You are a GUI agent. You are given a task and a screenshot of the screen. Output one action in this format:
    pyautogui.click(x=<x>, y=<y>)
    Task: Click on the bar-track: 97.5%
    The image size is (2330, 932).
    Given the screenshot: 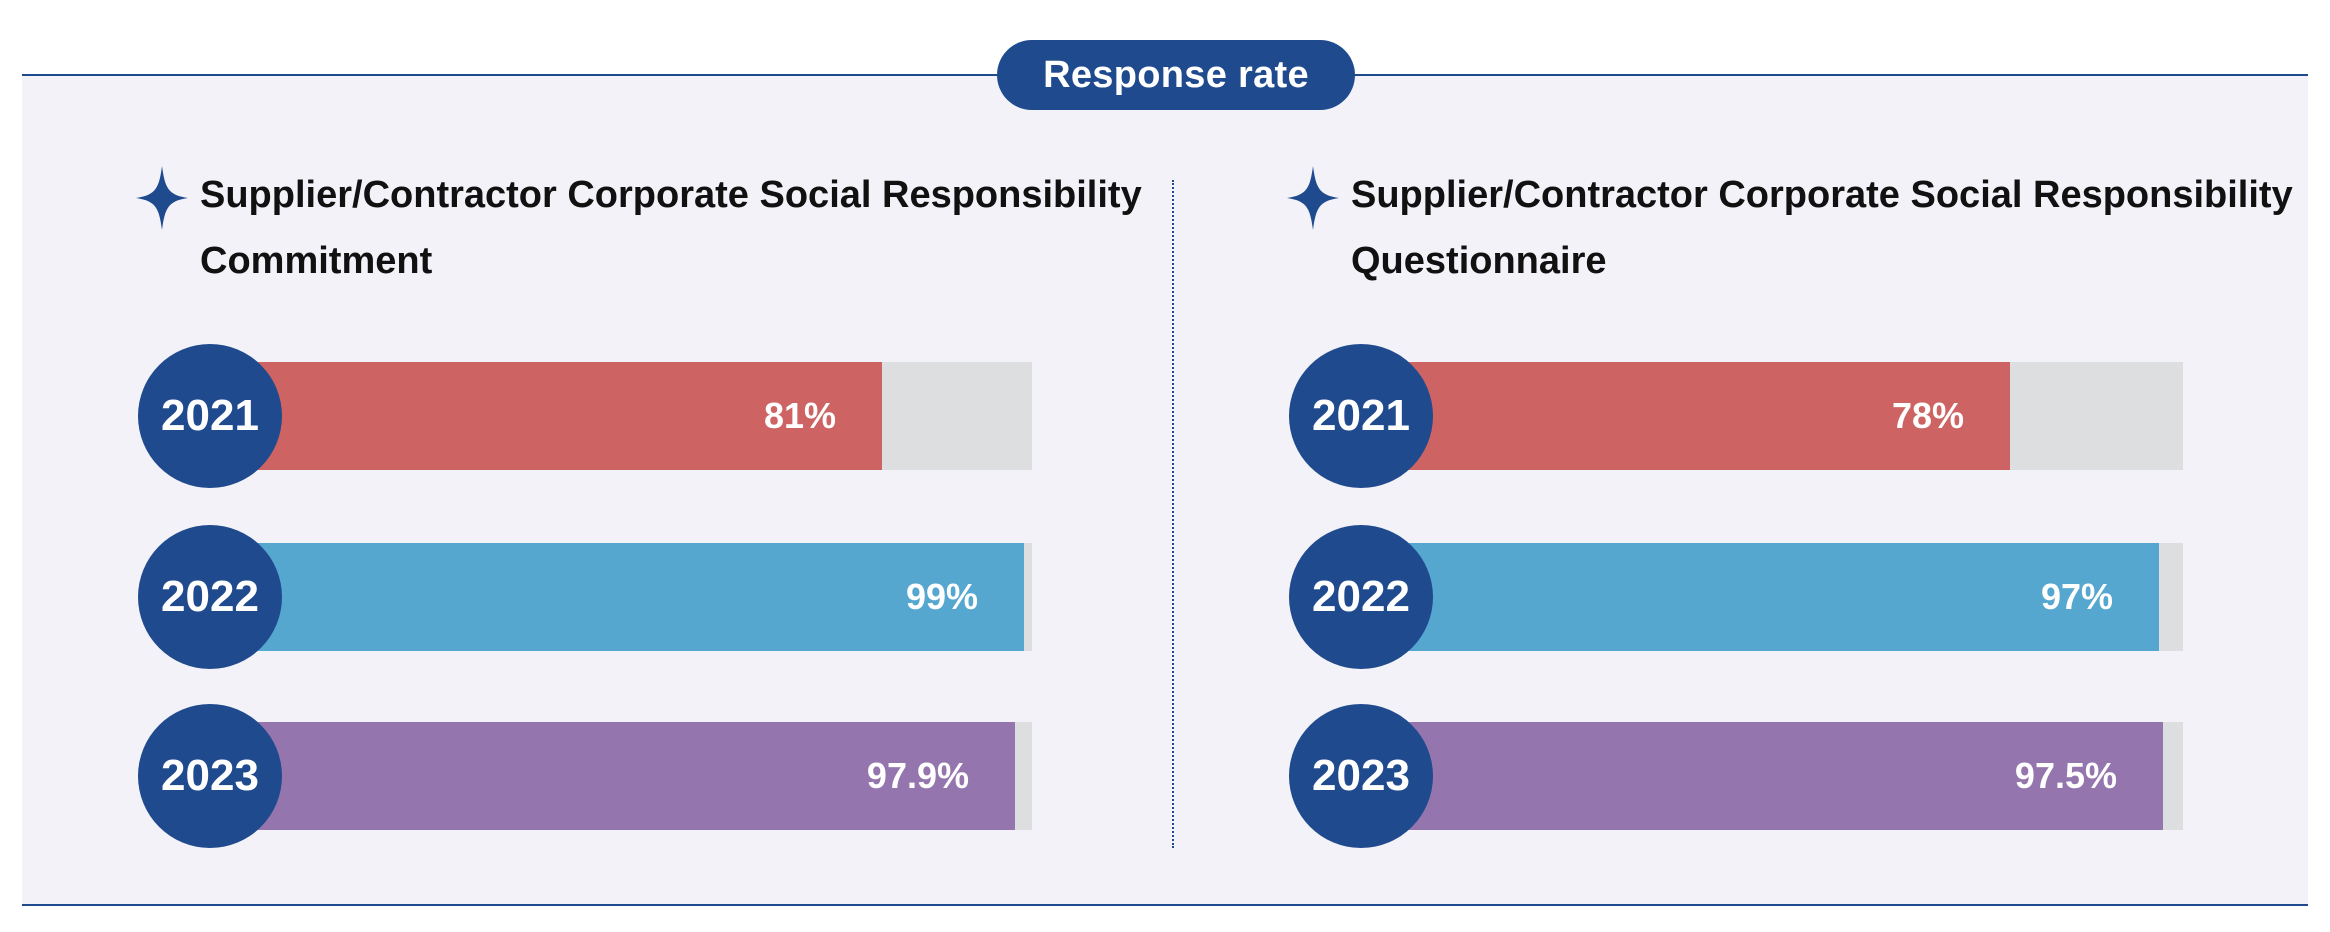 What is the action you would take?
    pyautogui.click(x=1789, y=776)
    